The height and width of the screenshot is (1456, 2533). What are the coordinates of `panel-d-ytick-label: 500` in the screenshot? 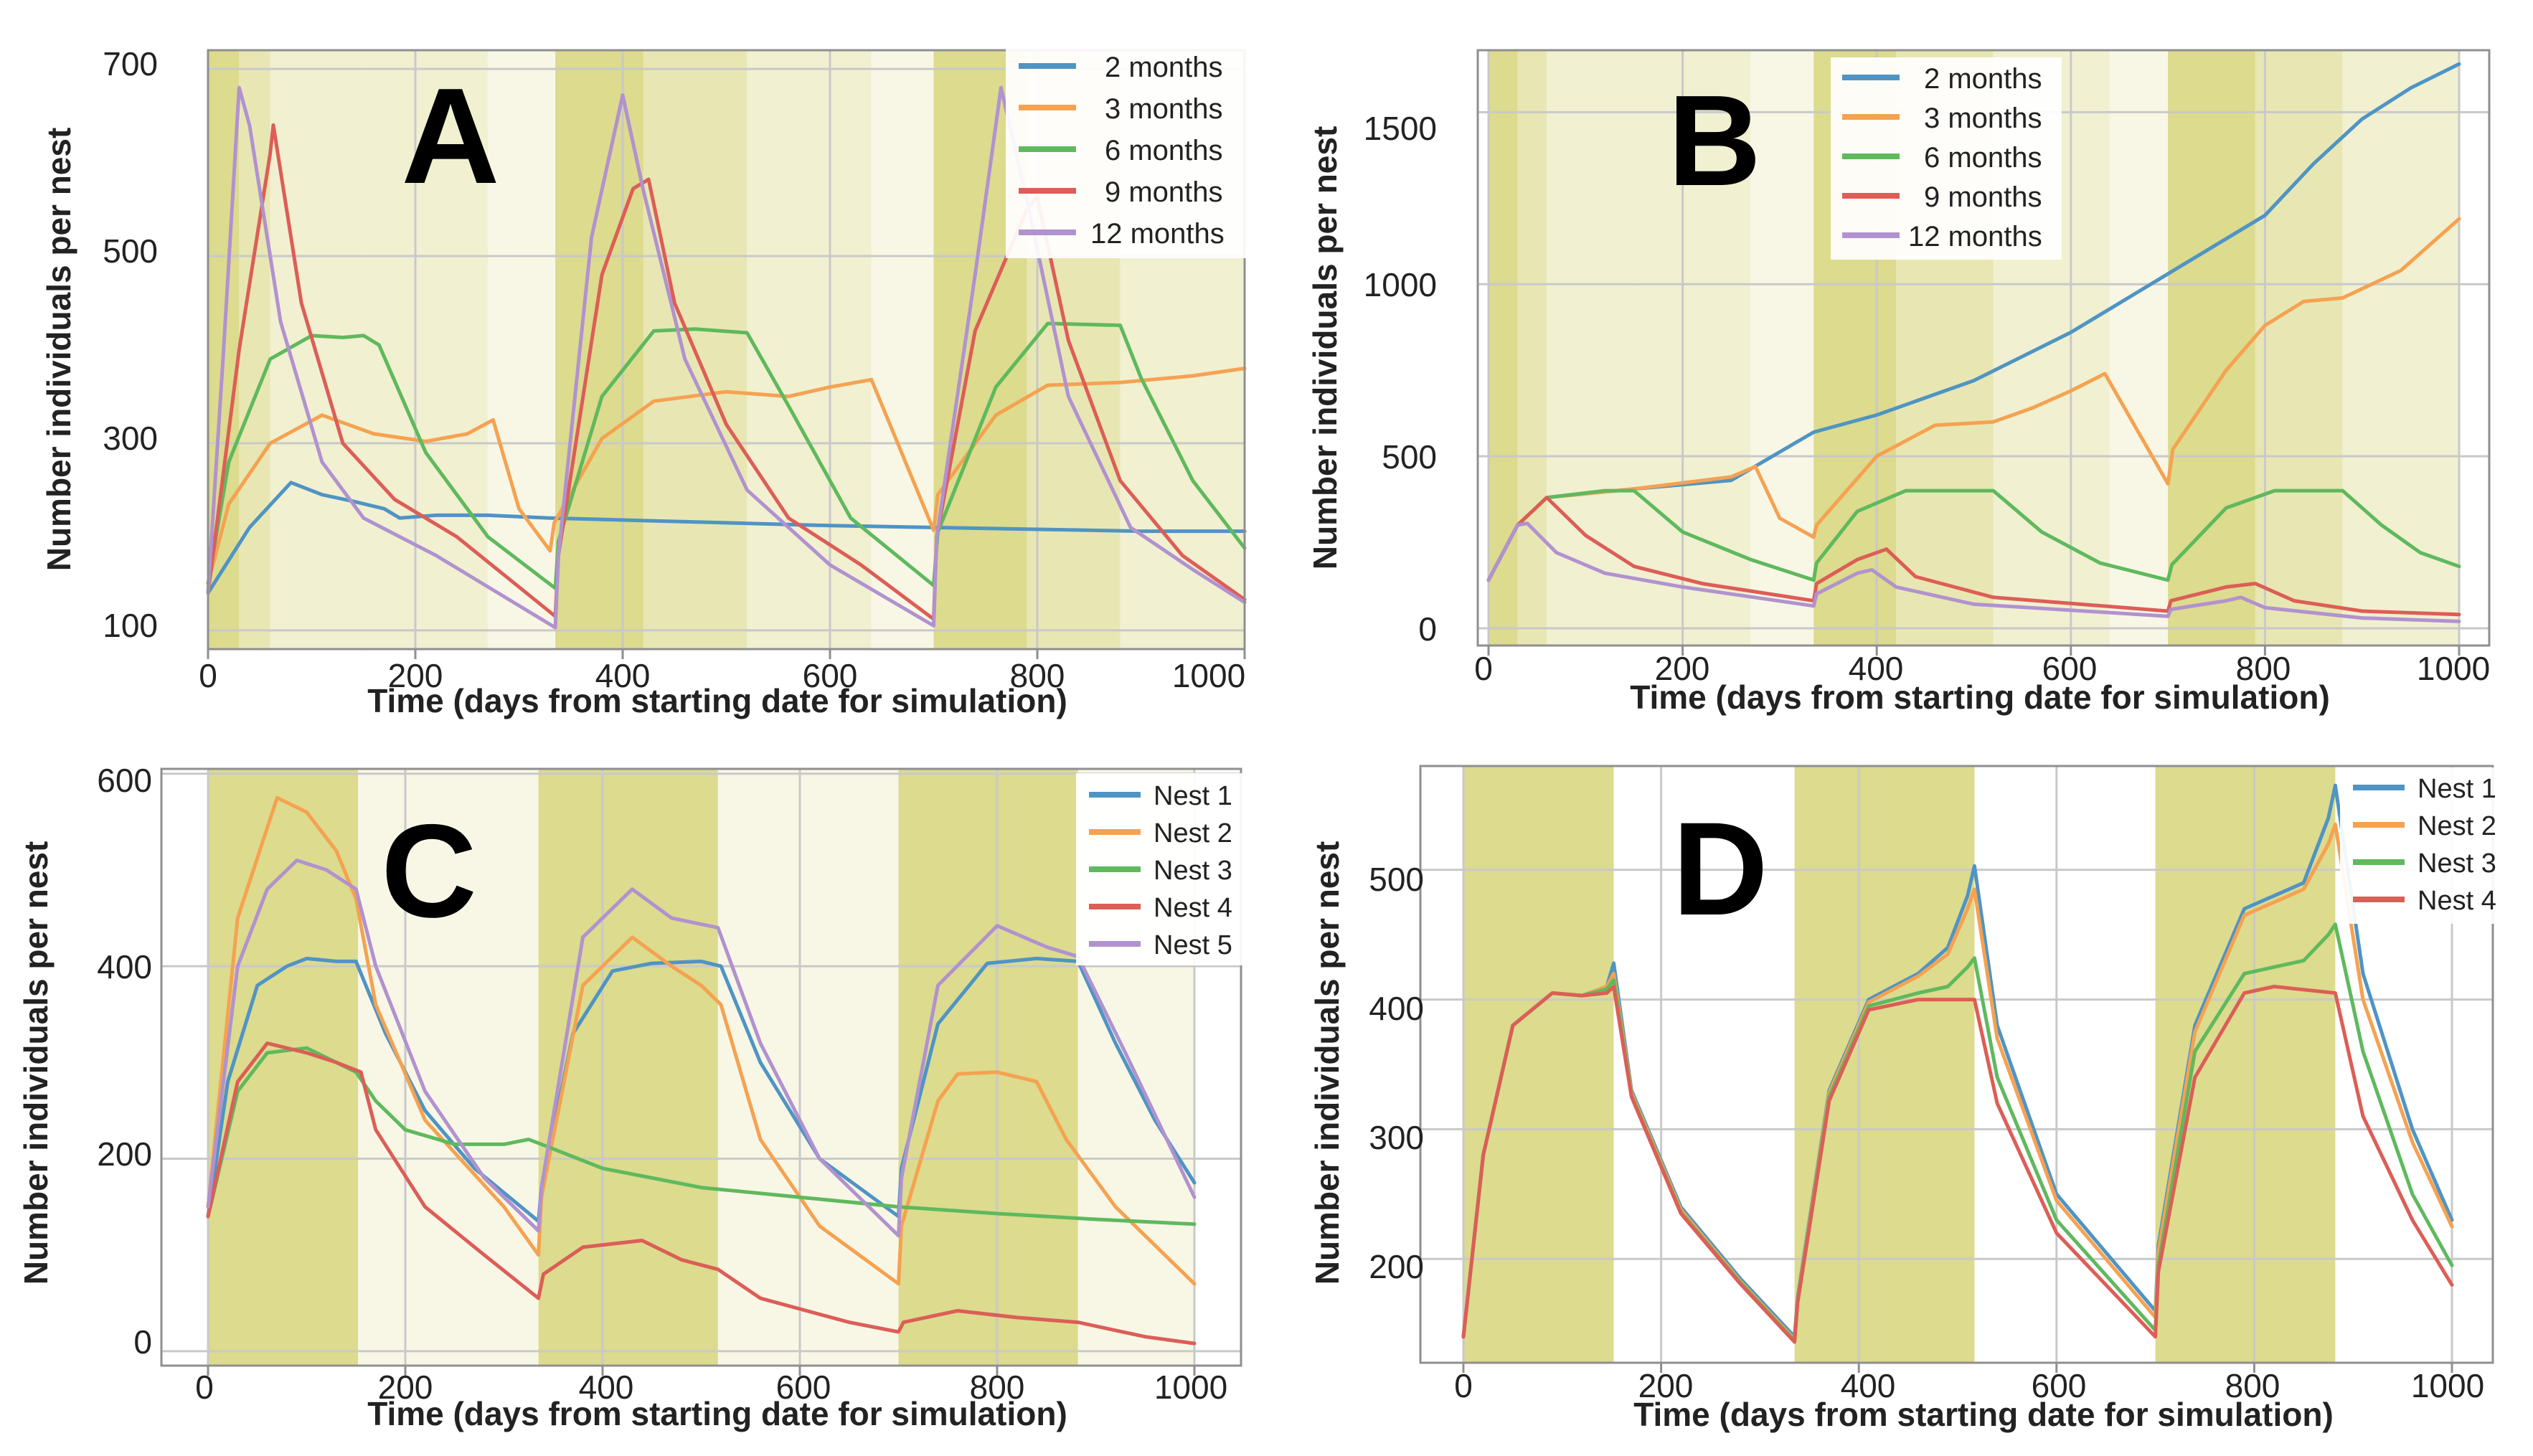 It's located at (1396, 879).